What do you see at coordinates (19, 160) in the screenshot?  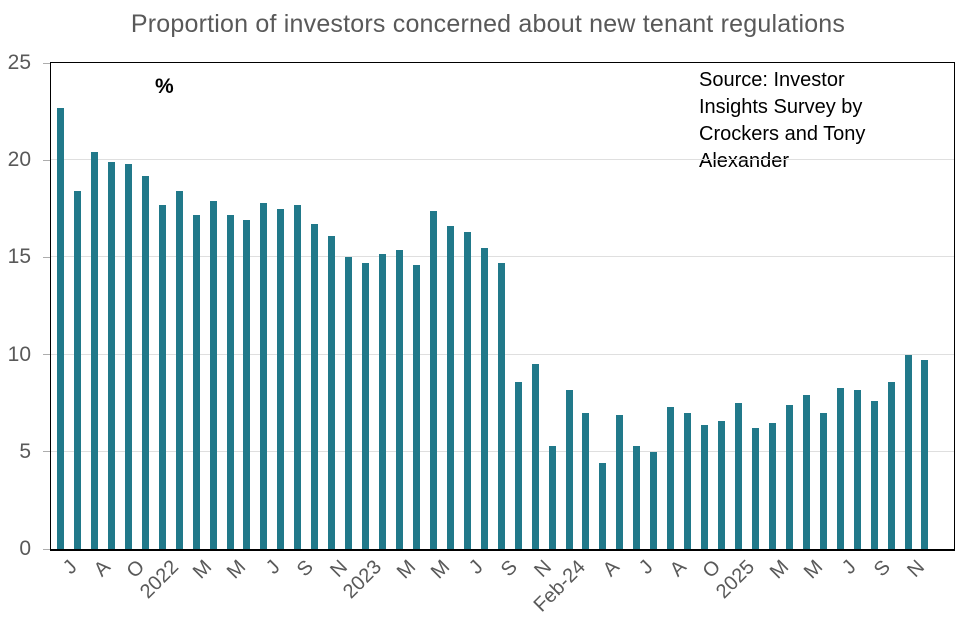 I see `y-tick-label: 20` at bounding box center [19, 160].